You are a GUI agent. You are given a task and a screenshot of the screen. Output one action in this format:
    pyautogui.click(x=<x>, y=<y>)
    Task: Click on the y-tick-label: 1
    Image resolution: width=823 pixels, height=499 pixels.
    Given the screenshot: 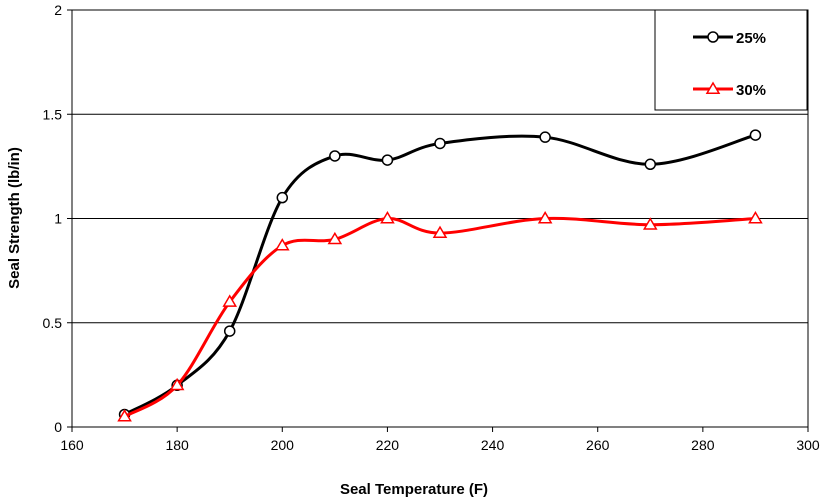 What is the action you would take?
    pyautogui.click(x=58, y=219)
    